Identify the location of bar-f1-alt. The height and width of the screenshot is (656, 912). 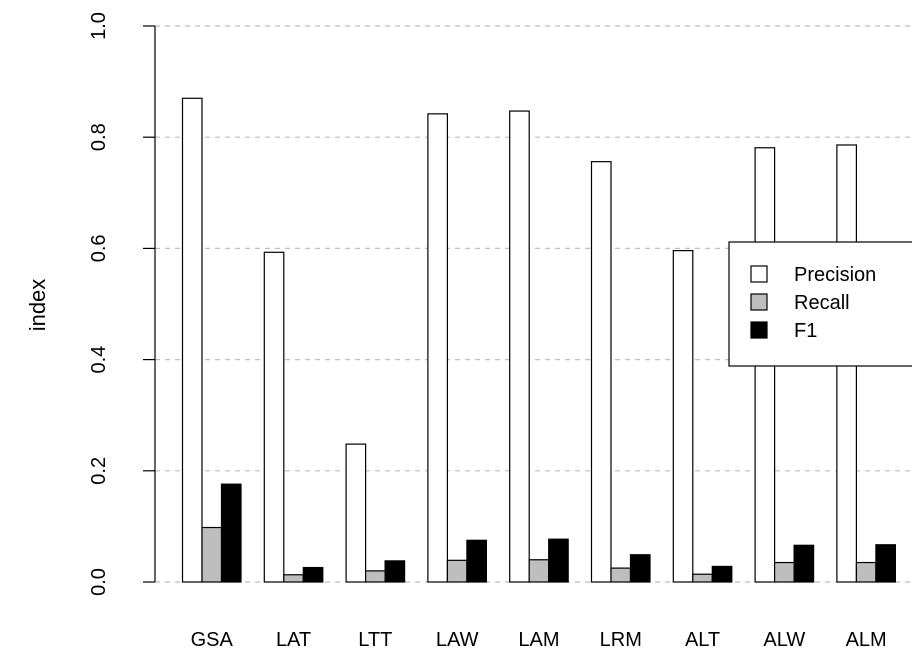
(722, 574).